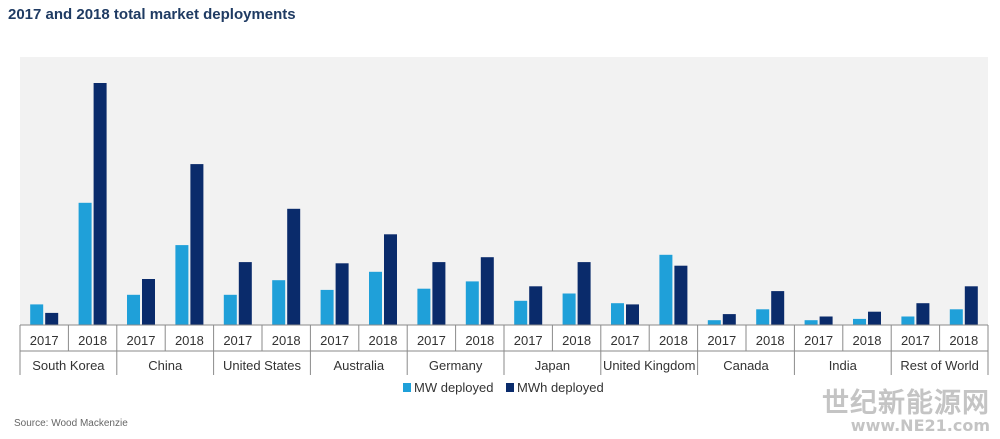 This screenshot has height=439, width=1000. What do you see at coordinates (843, 365) in the screenshot?
I see `tick-label-group-india: India` at bounding box center [843, 365].